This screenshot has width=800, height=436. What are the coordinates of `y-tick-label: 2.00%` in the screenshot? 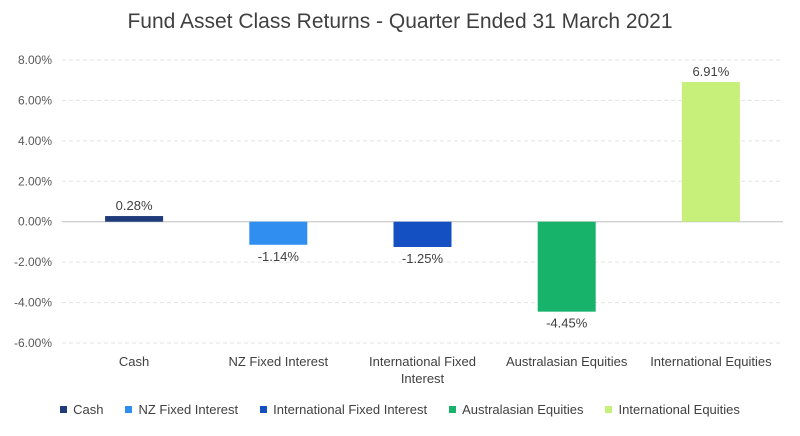 It's located at (35, 181).